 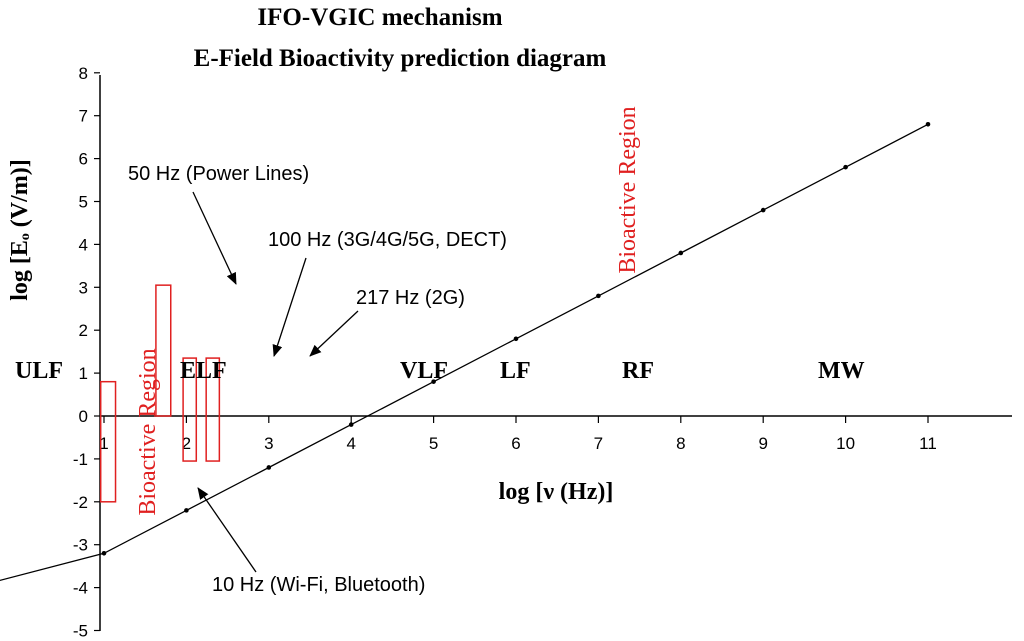 I want to click on band-label-mw: MW, so click(x=841, y=371).